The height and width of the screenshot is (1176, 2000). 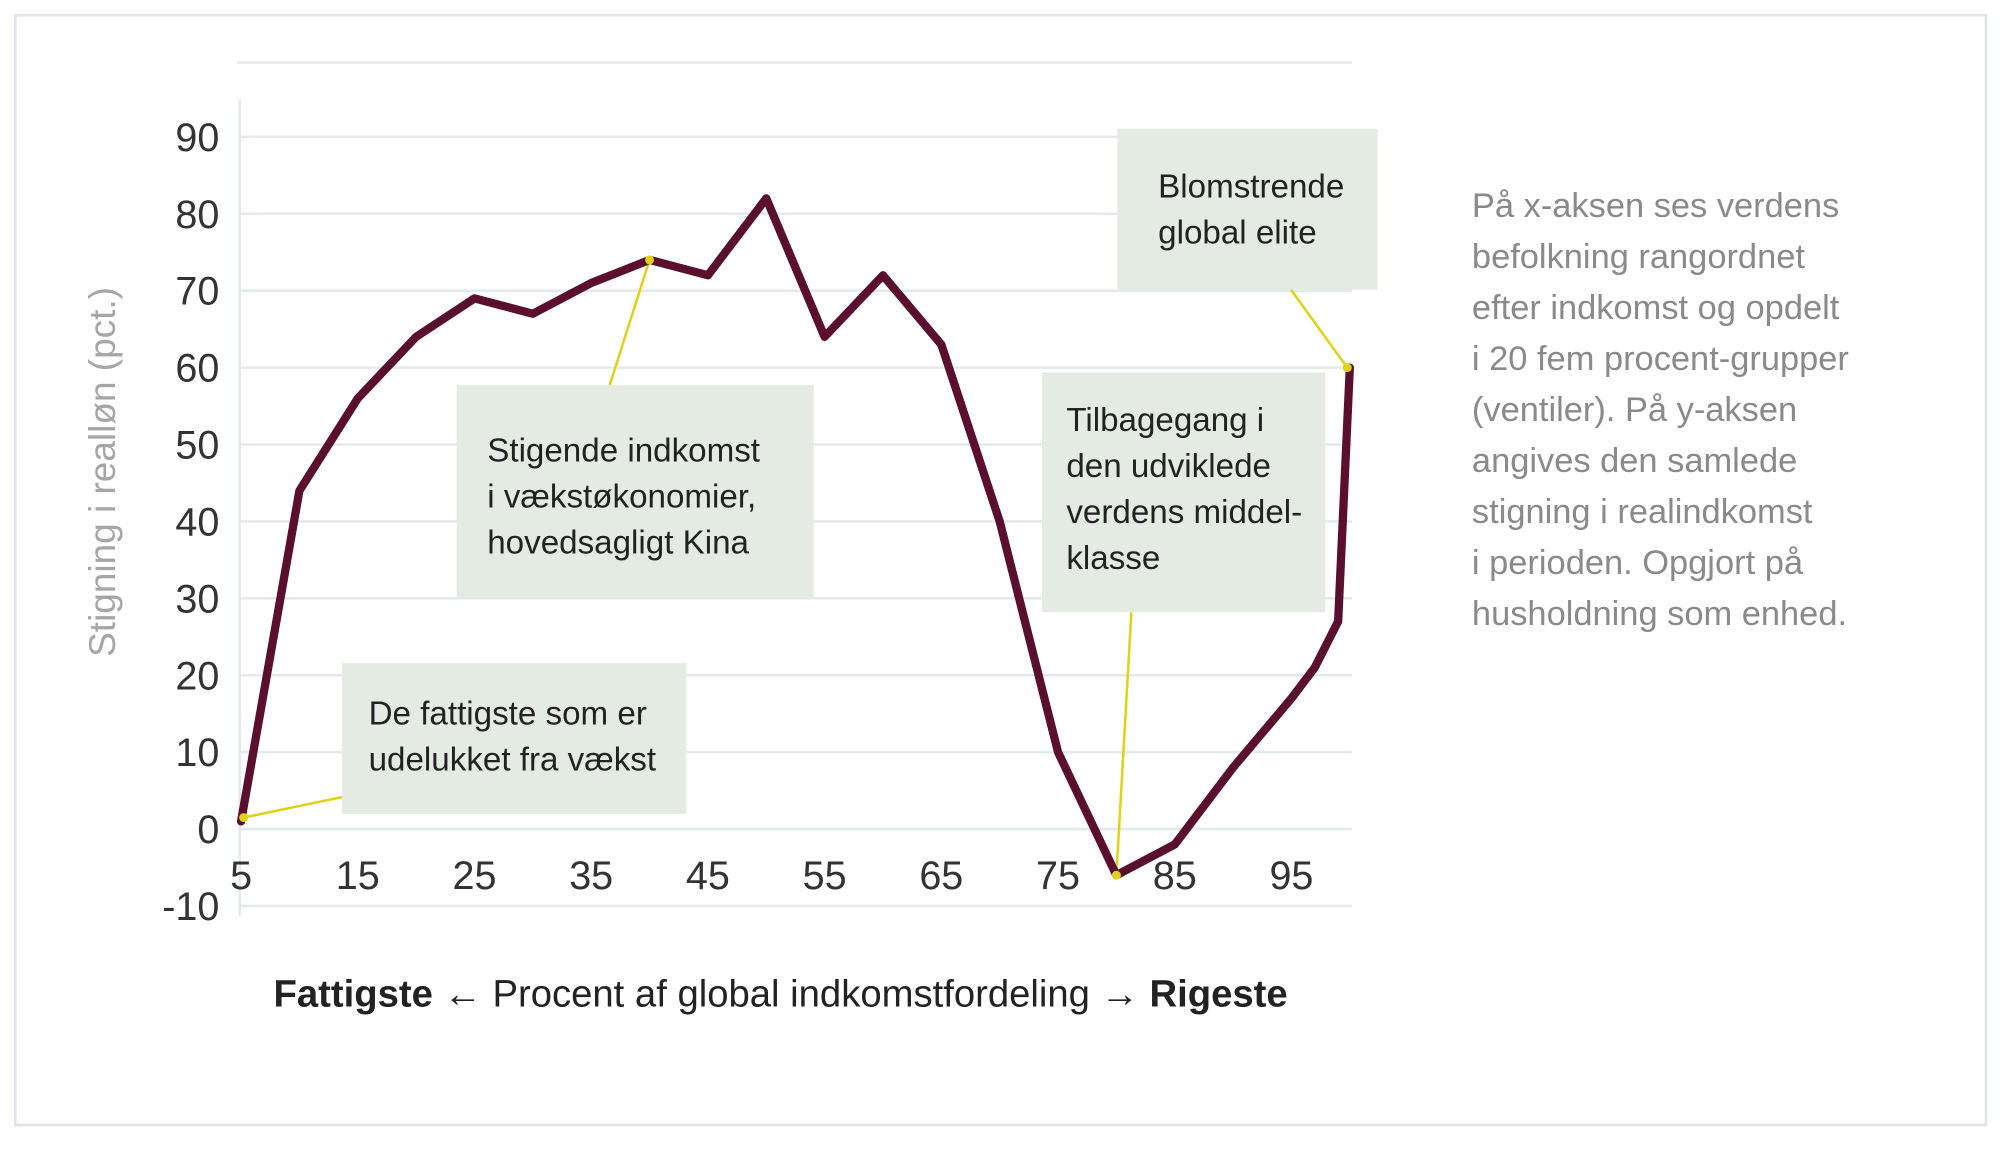 I want to click on annotation-text: Stigende indkomst, so click(x=623, y=451).